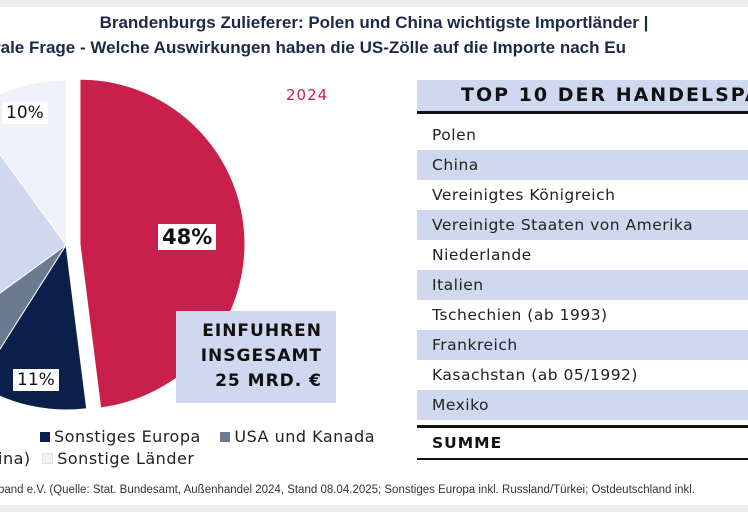  Describe the element at coordinates (187, 237) in the screenshot. I see `slice-label-48: 48%` at that location.